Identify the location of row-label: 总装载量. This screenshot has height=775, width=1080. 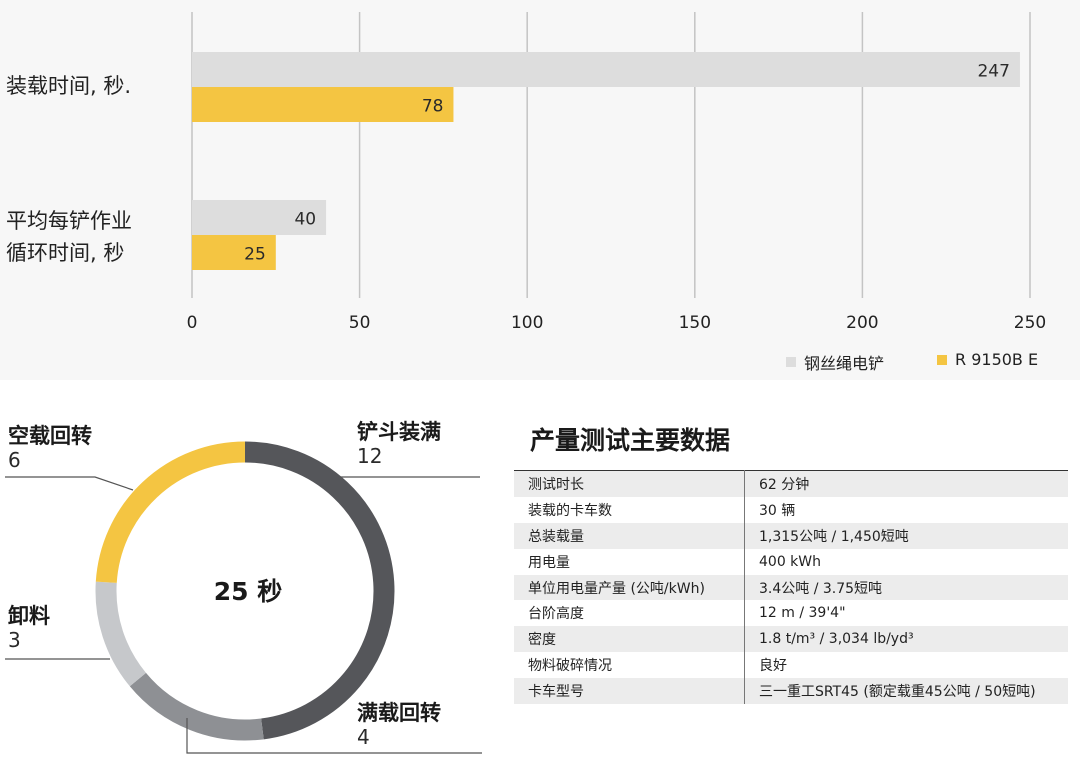
(629, 535).